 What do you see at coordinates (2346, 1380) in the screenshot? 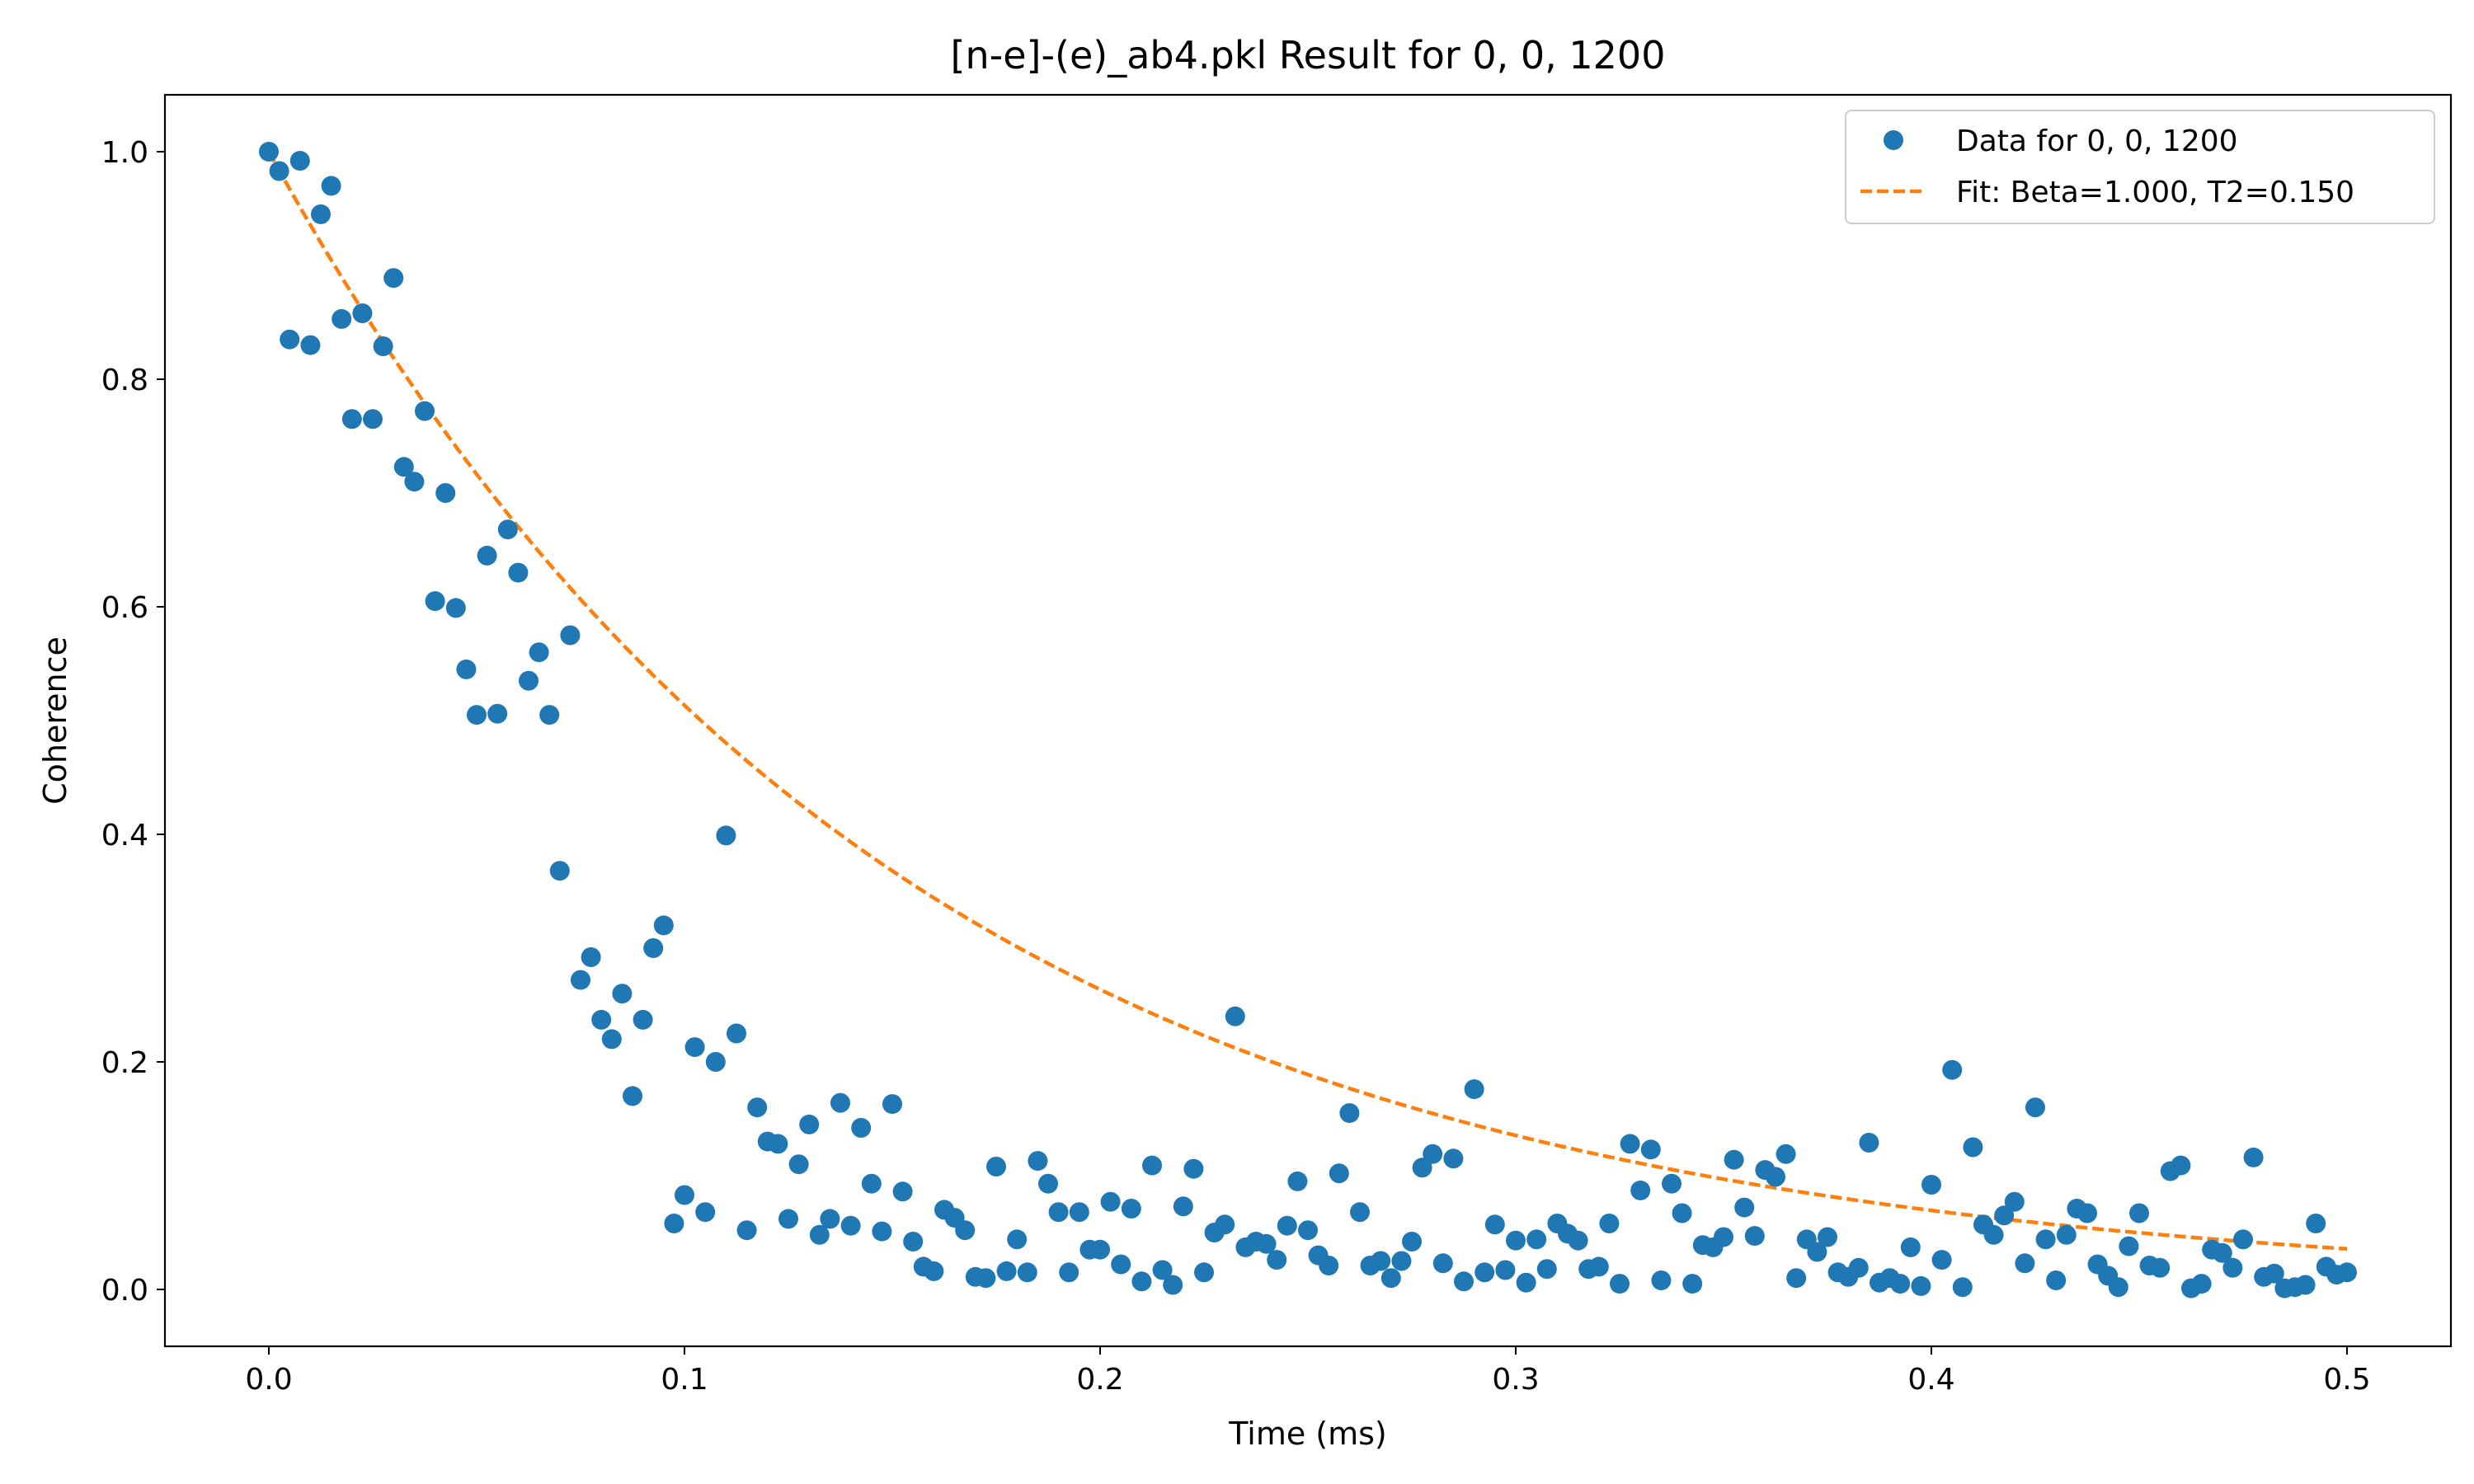
I see `x-tick-label: 0.5` at bounding box center [2346, 1380].